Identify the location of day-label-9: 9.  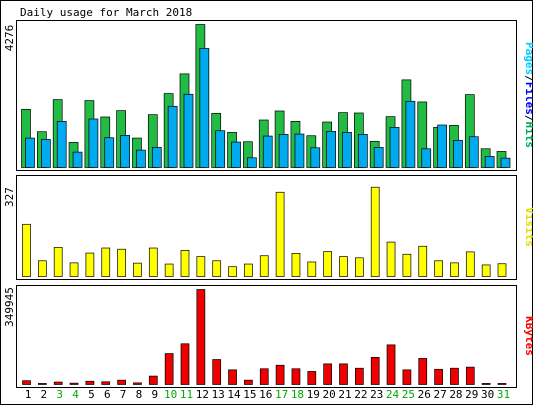
(154, 394).